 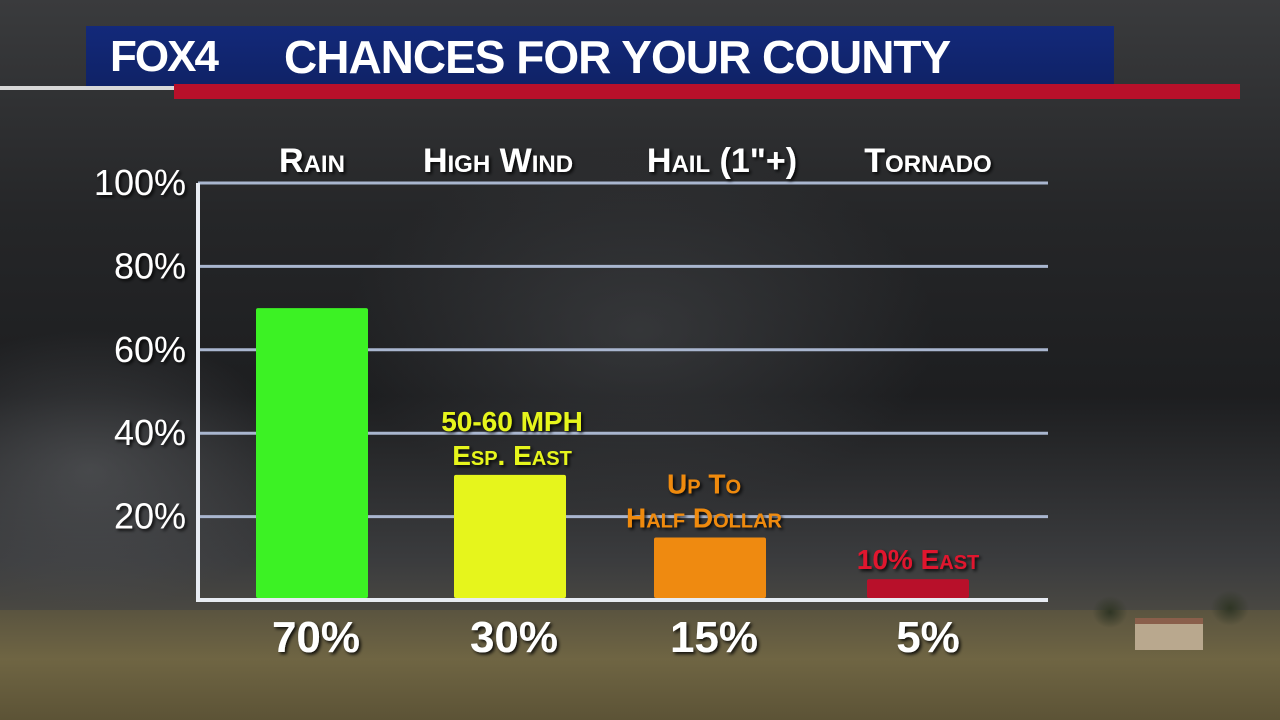 I want to click on farmhouse, so click(x=1169, y=634).